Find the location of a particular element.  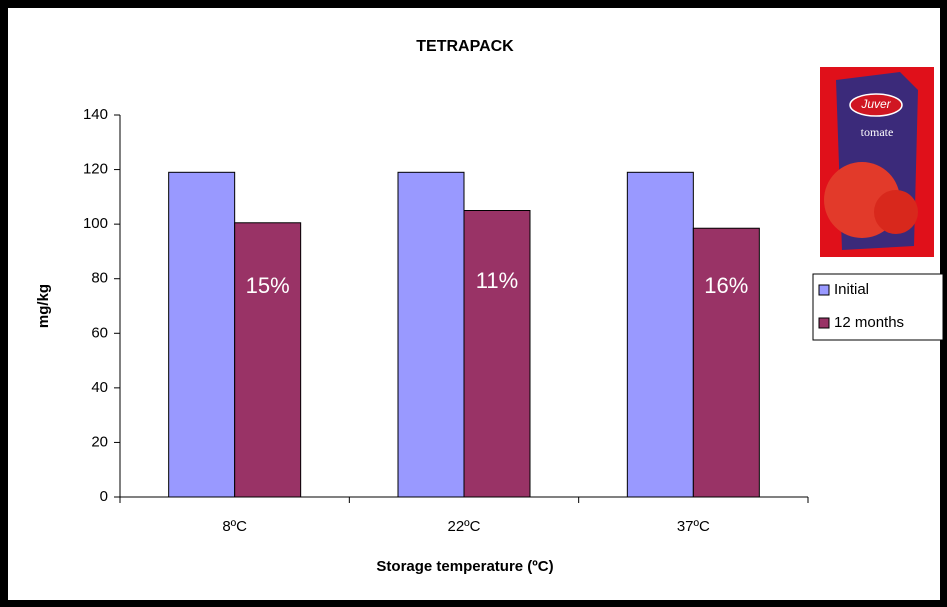

y-tick-label: 100 is located at coordinates (95, 223).